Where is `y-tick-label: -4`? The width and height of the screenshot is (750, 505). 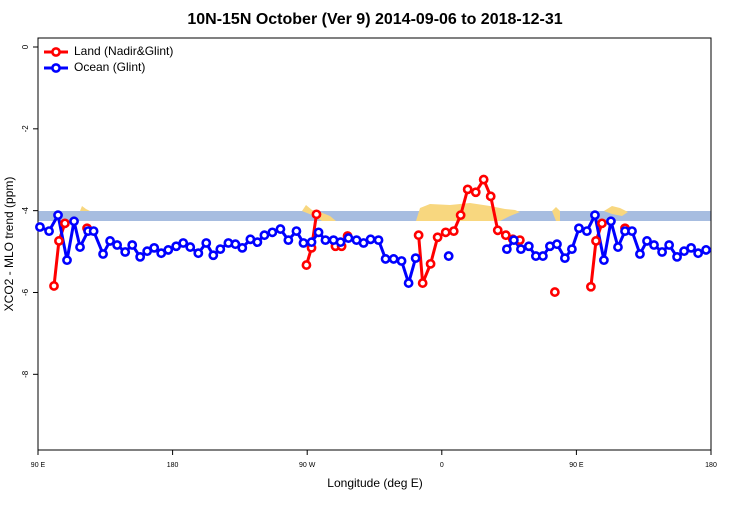
y-tick-label: -4 is located at coordinates (25, 211).